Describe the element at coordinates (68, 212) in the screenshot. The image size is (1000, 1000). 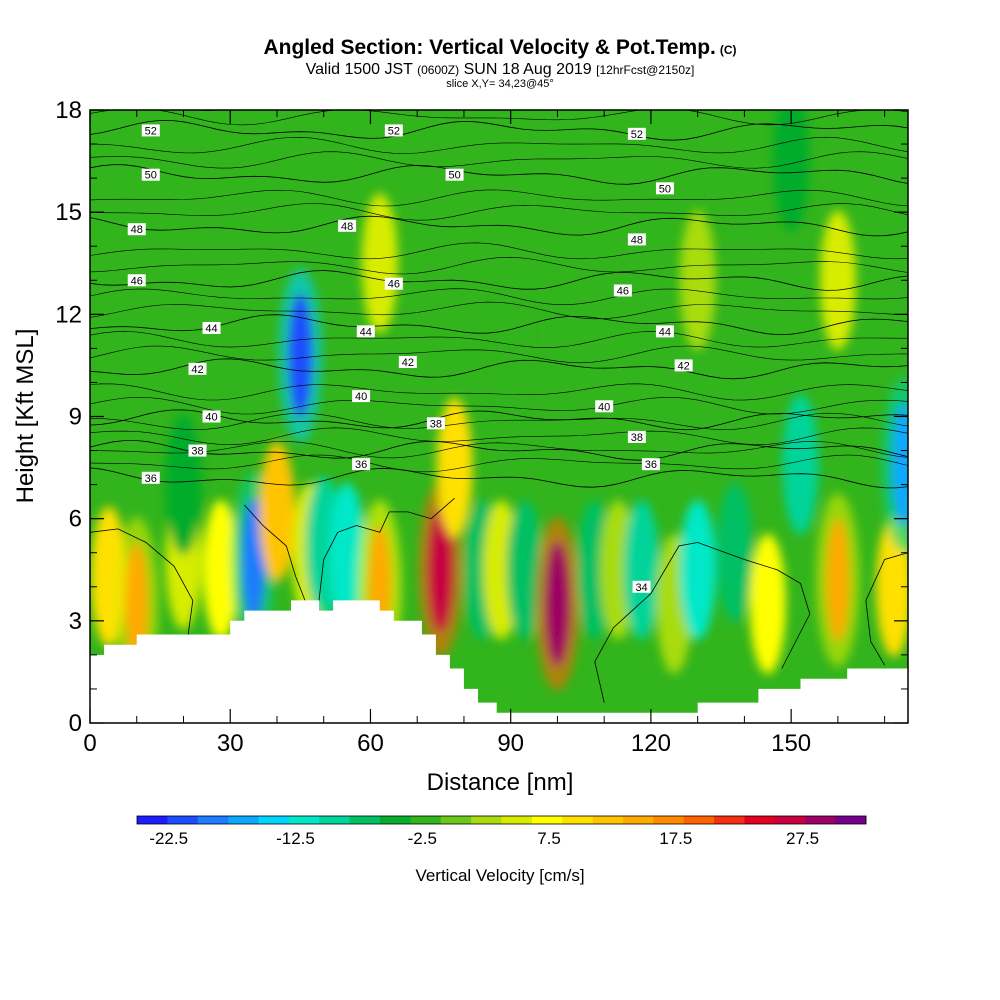
I see `y-tick-label: 15` at that location.